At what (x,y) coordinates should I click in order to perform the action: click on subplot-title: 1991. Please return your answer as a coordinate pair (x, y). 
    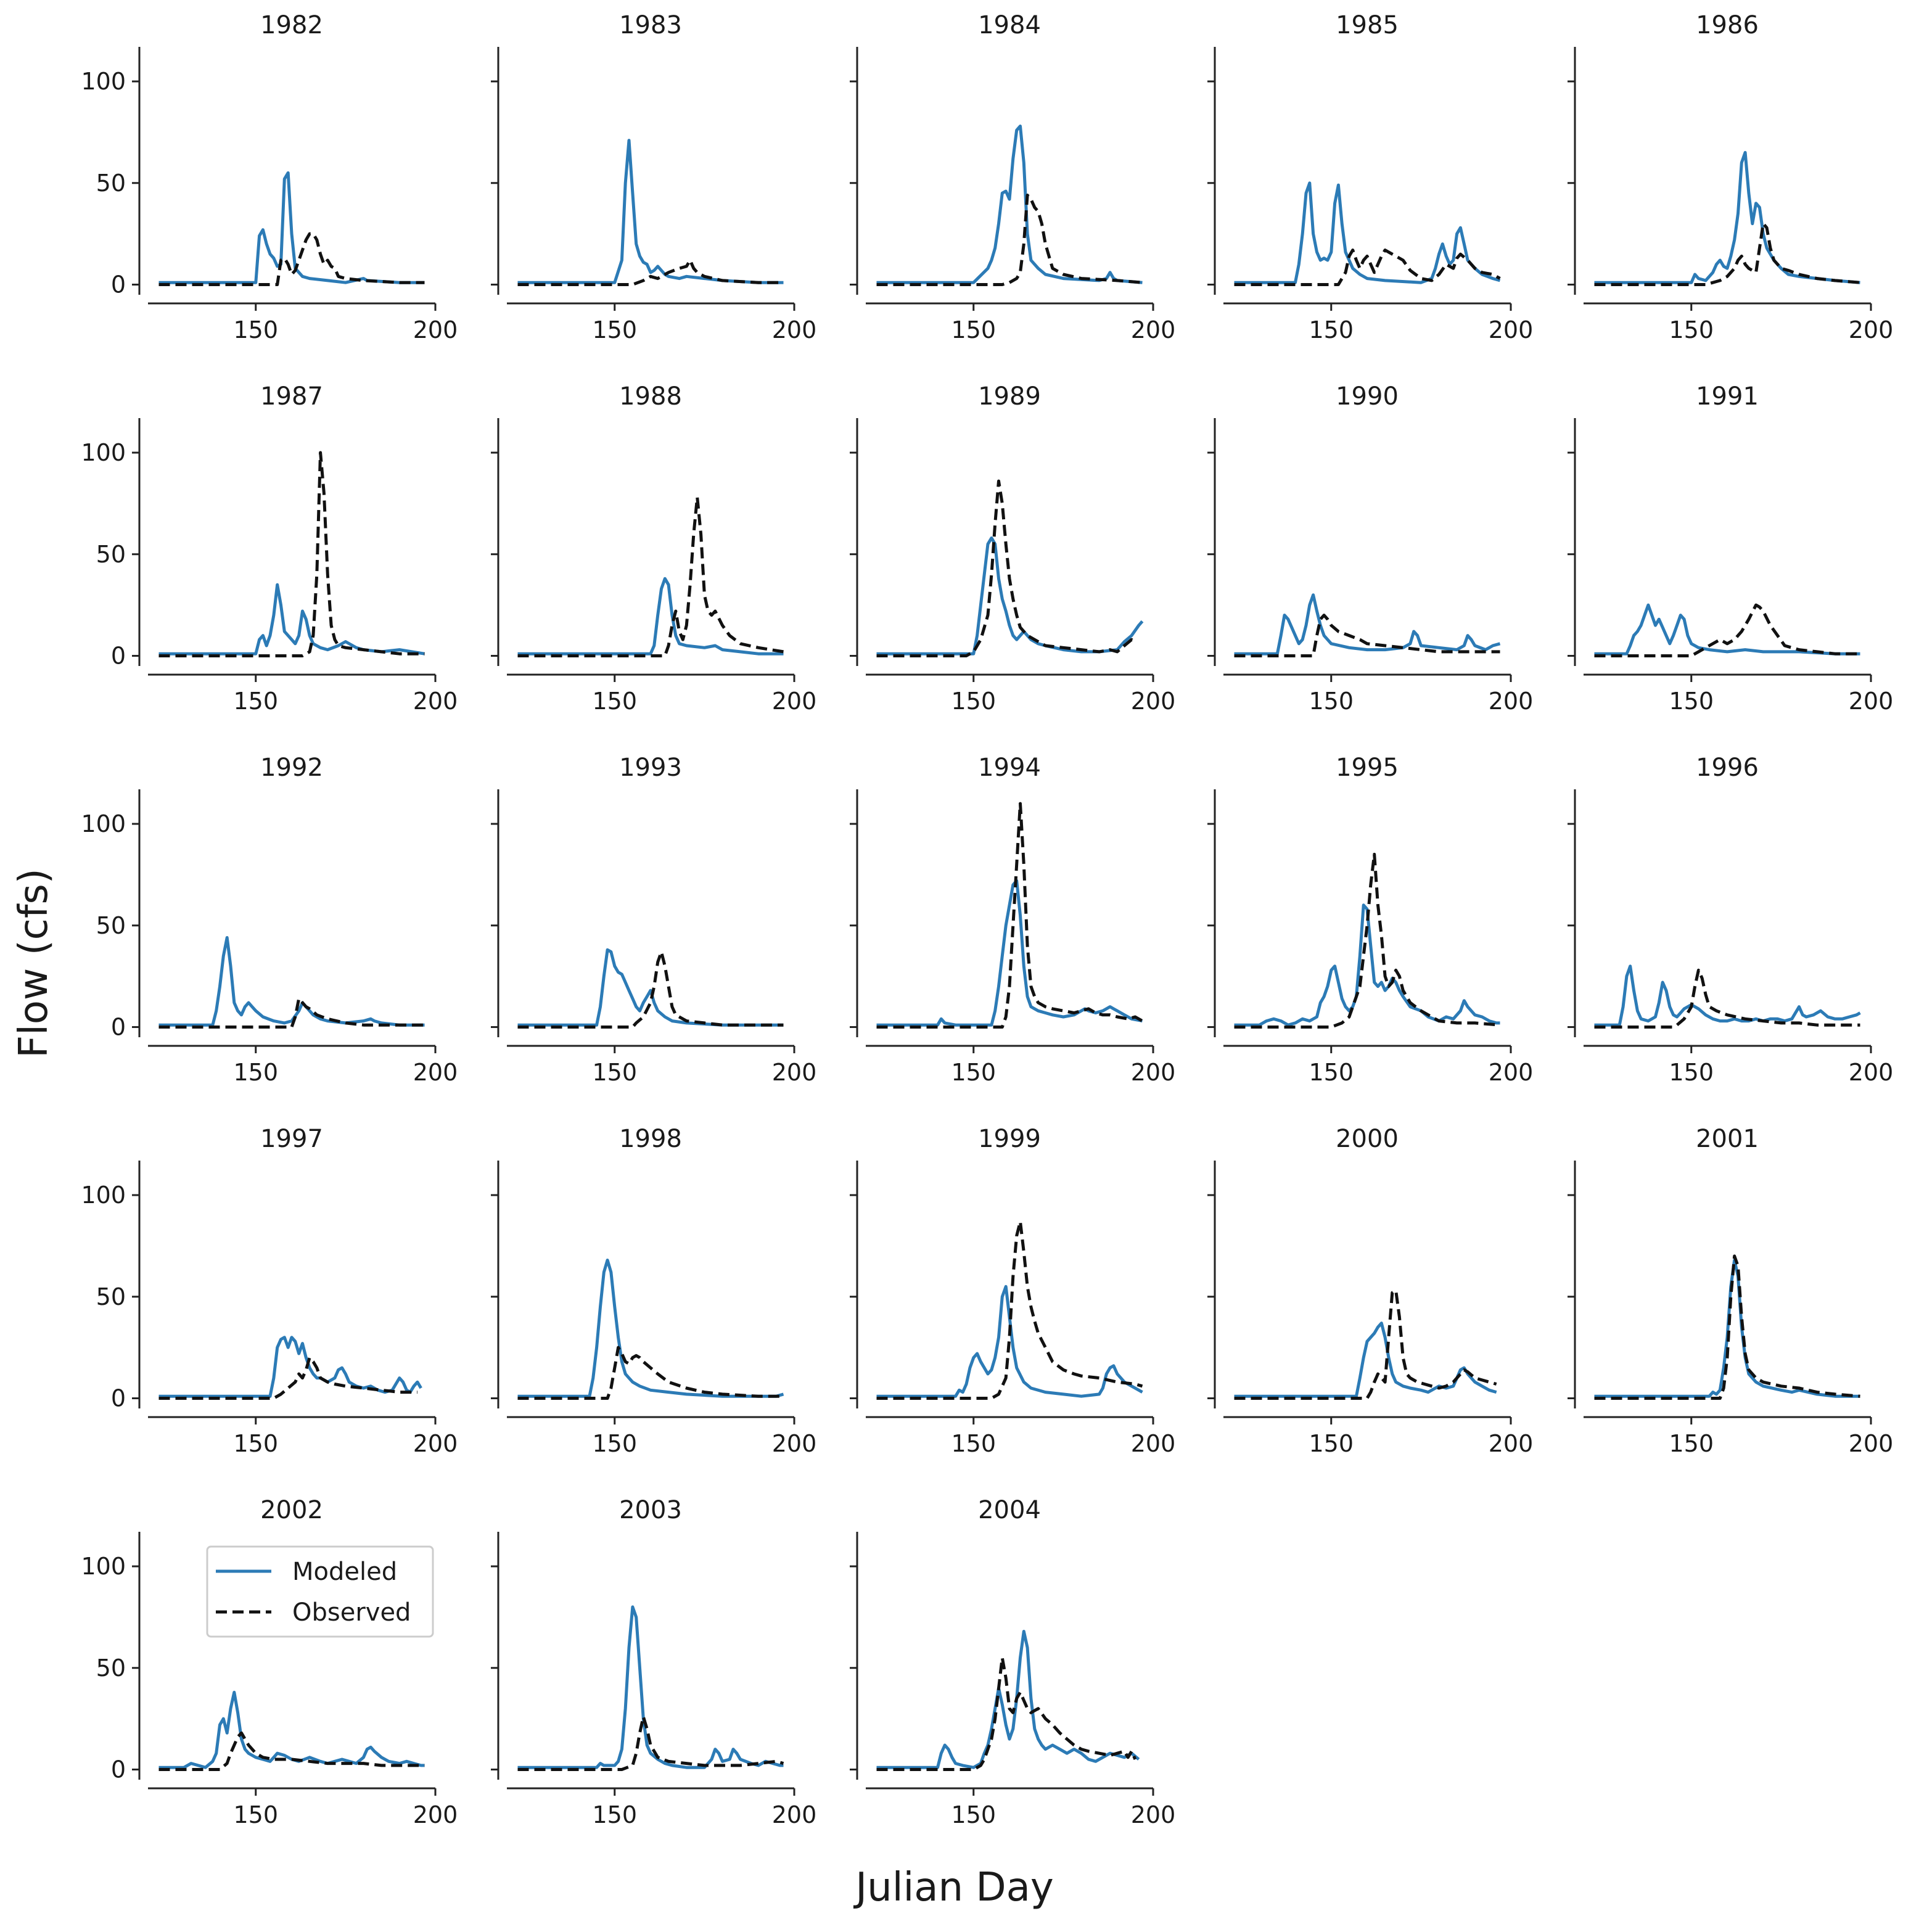
    Looking at the image, I should click on (1727, 396).